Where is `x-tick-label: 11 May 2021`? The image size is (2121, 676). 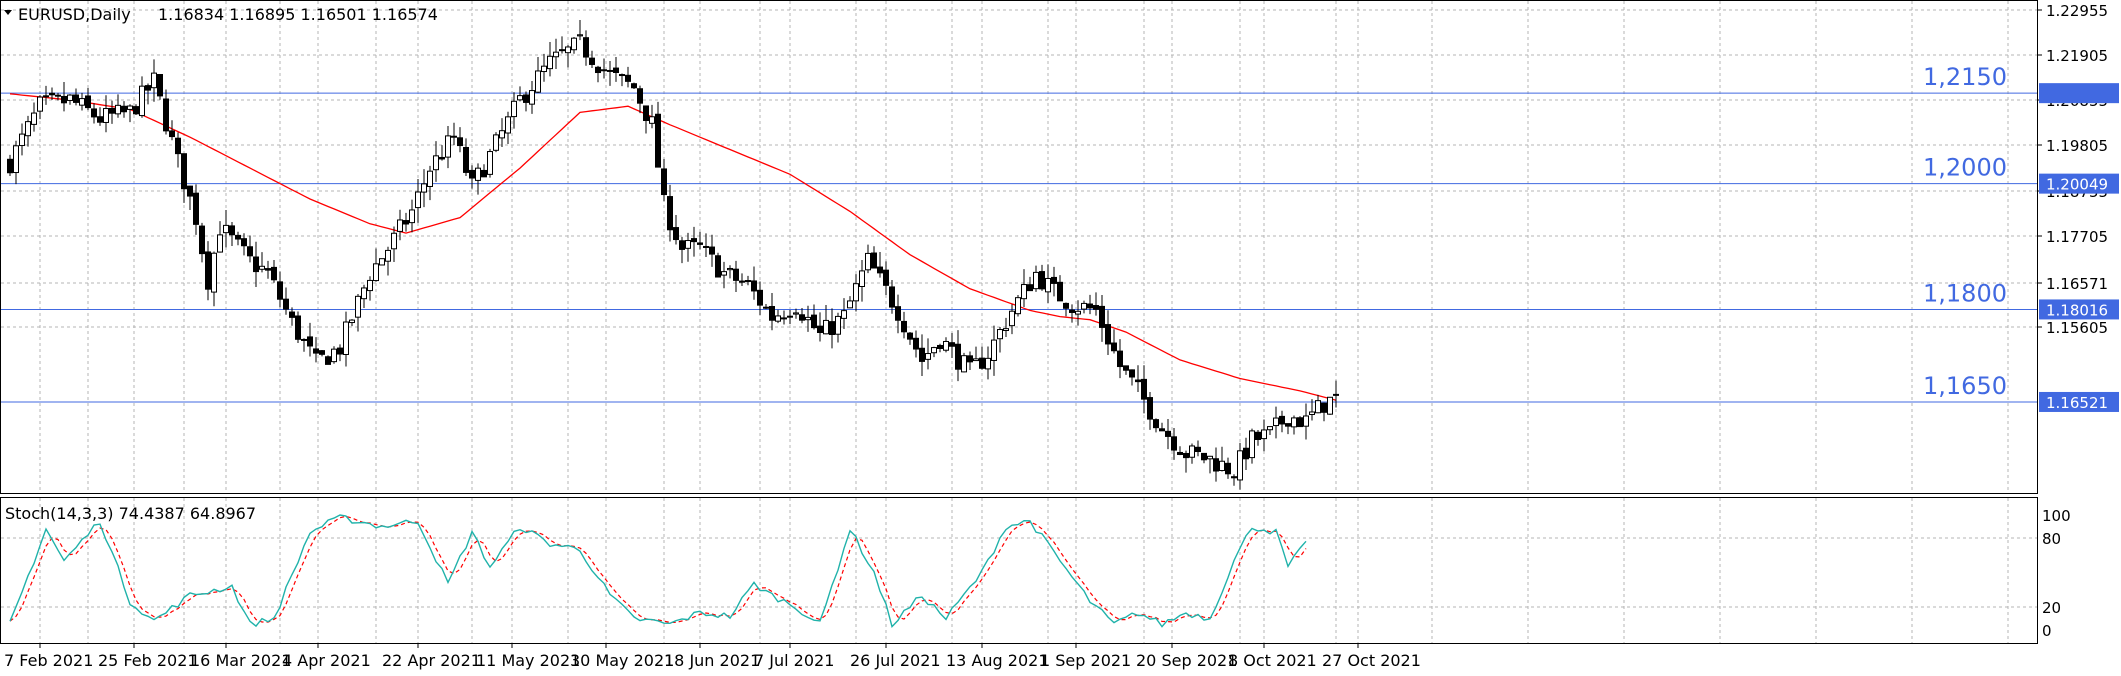
x-tick-label: 11 May 2021 is located at coordinates (528, 660).